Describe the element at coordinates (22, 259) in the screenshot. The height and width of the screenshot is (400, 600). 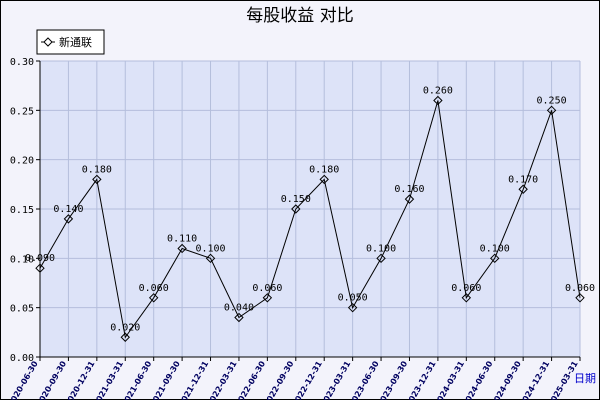
I see `y-tick-label: 0.10` at that location.